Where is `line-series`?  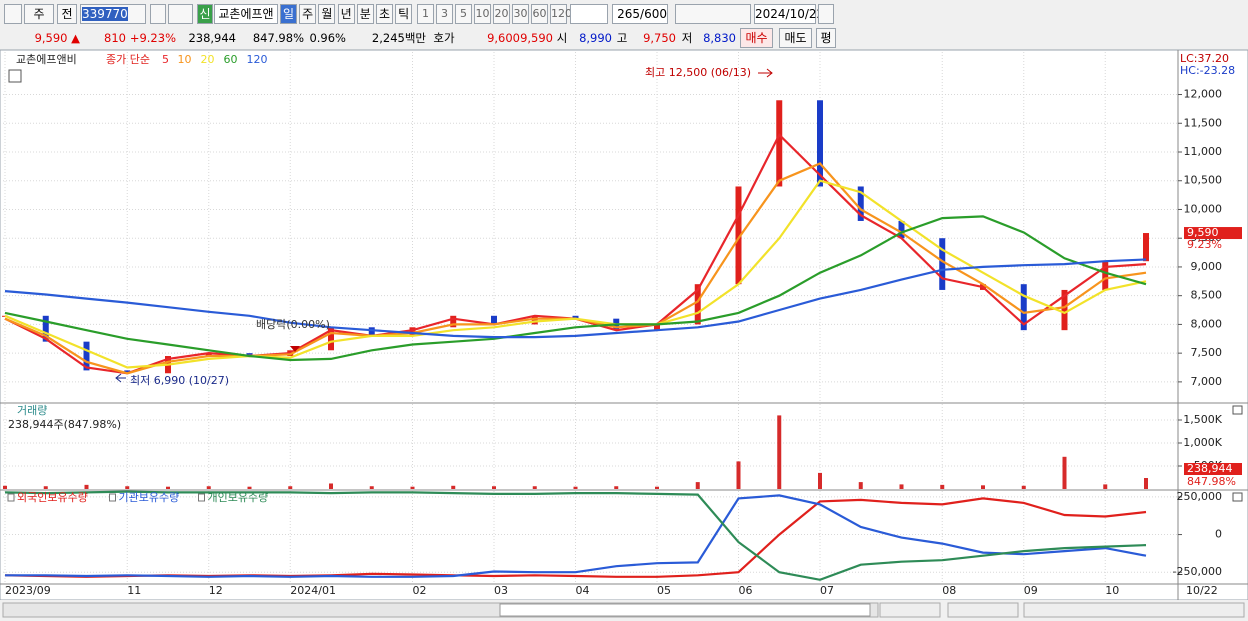
line-series is located at coordinates (575, 298).